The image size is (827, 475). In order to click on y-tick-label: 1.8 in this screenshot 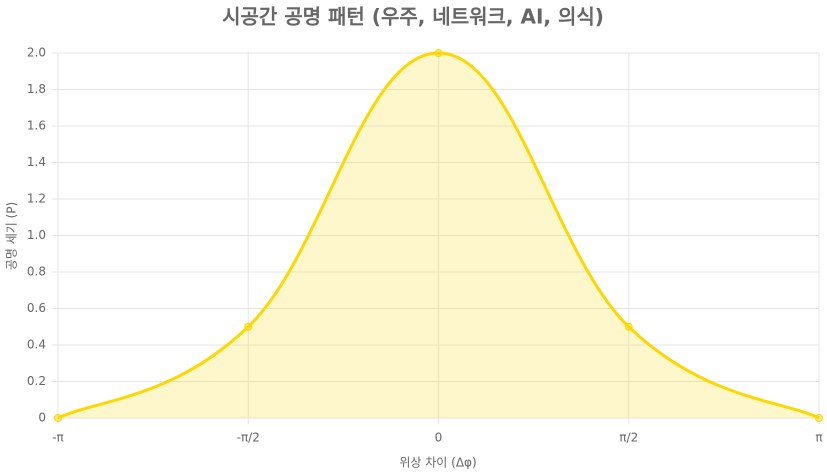, I will do `click(36, 89)`.